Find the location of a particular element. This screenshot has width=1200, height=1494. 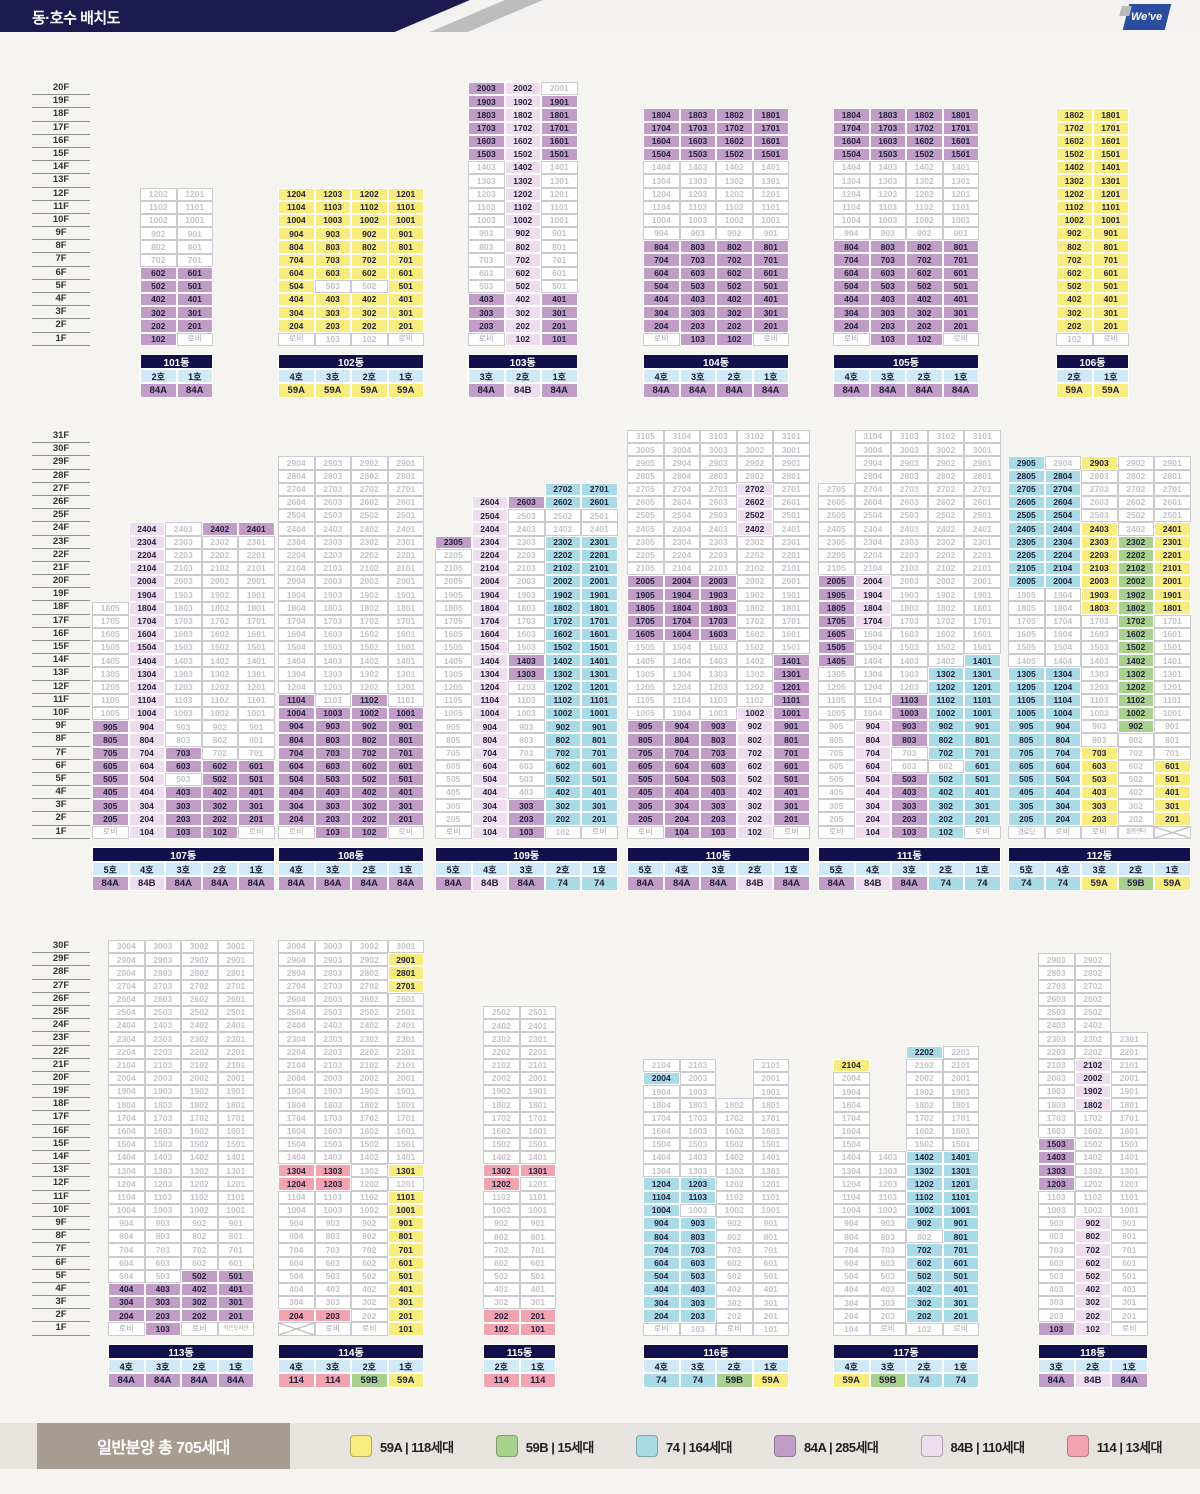

floor-row: 505 504 503 502 501 is located at coordinates (183, 779).